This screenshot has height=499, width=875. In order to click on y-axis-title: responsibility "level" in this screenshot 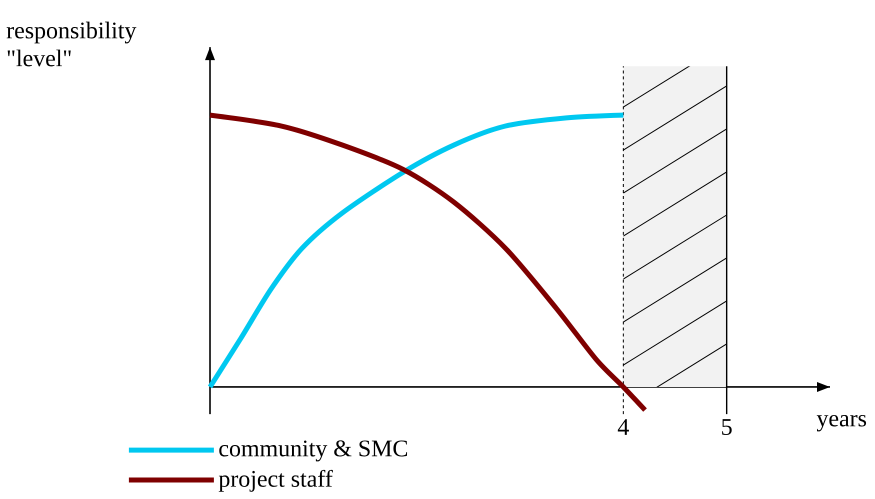, I will do `click(71, 44)`.